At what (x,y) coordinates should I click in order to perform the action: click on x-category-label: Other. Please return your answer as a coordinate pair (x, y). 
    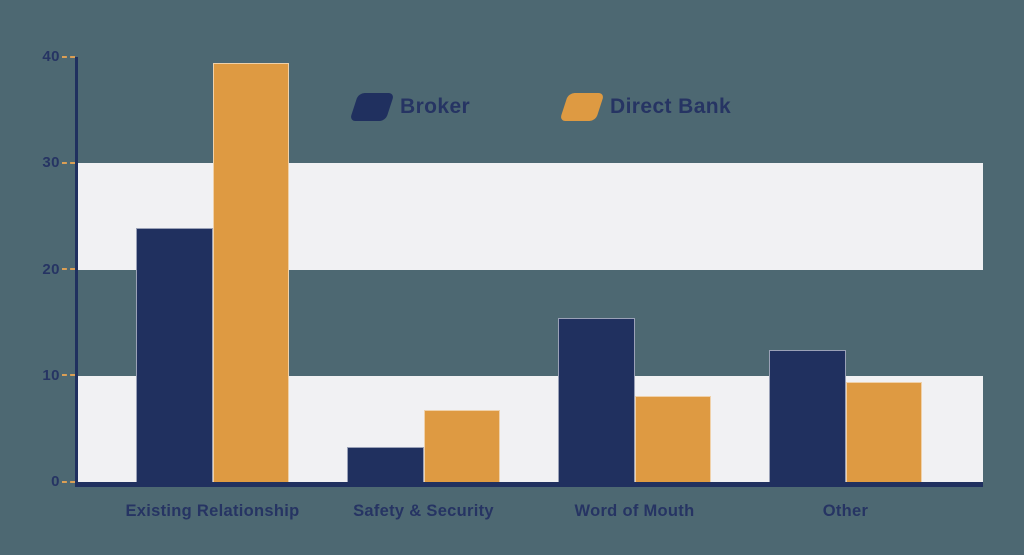
    Looking at the image, I should click on (845, 511).